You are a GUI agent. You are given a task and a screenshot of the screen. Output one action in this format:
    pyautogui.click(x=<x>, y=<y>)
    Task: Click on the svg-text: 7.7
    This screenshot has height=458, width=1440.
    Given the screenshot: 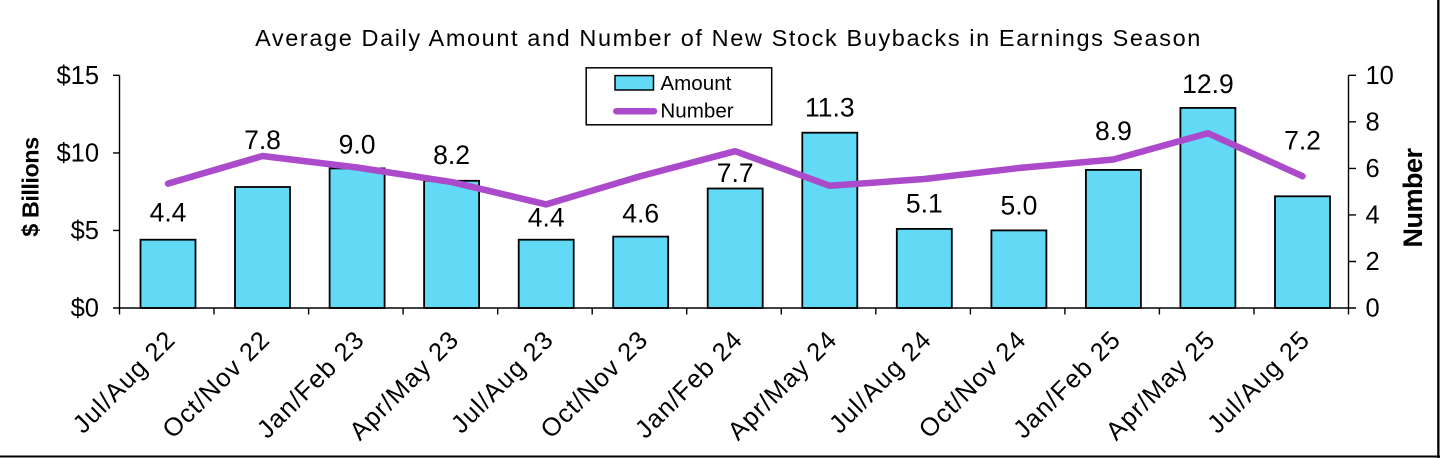 What is the action you would take?
    pyautogui.click(x=735, y=173)
    